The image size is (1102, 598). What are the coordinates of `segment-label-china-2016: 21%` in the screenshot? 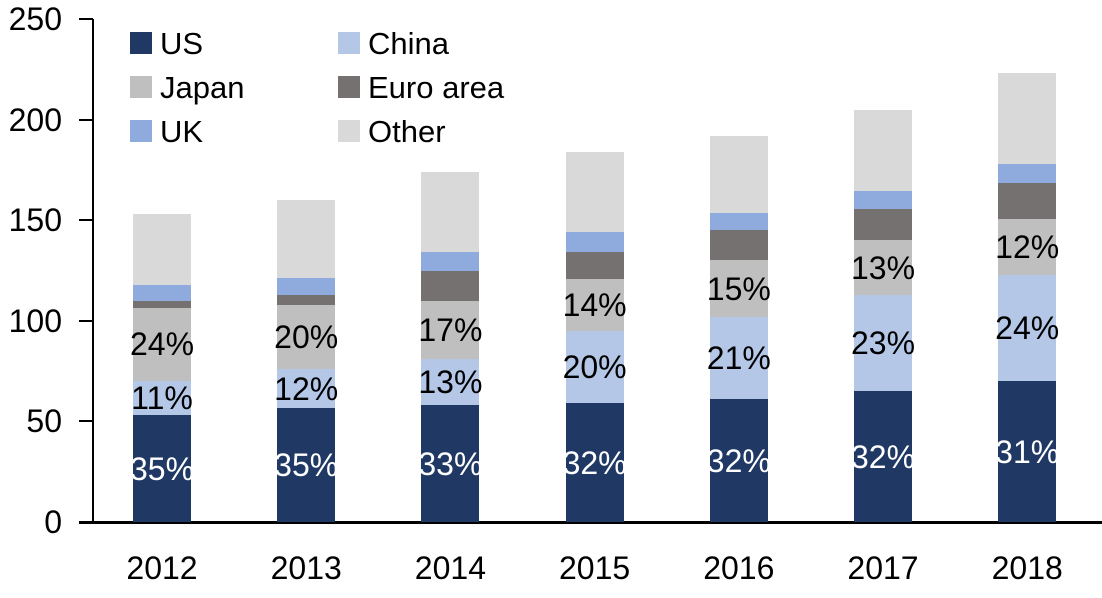 It's located at (738, 358).